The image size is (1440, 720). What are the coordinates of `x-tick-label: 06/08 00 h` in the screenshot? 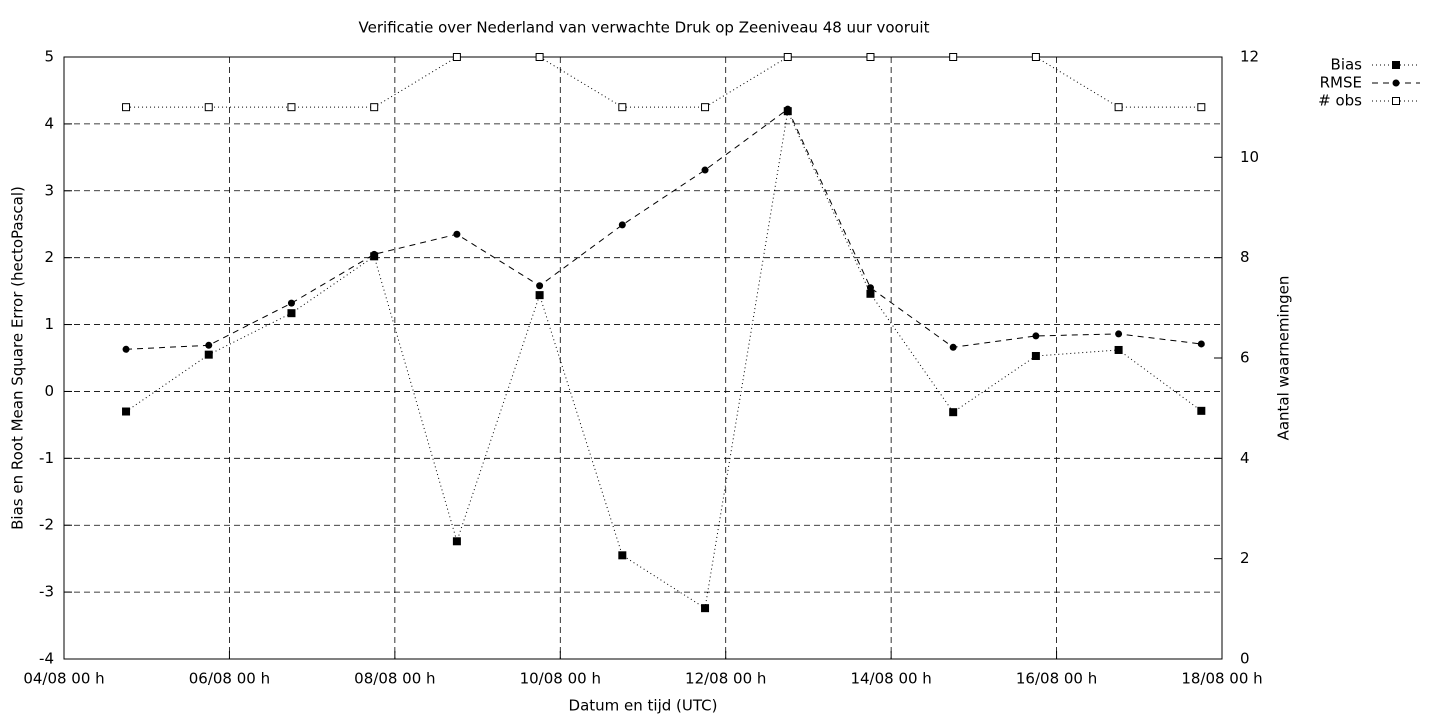 It's located at (229, 679).